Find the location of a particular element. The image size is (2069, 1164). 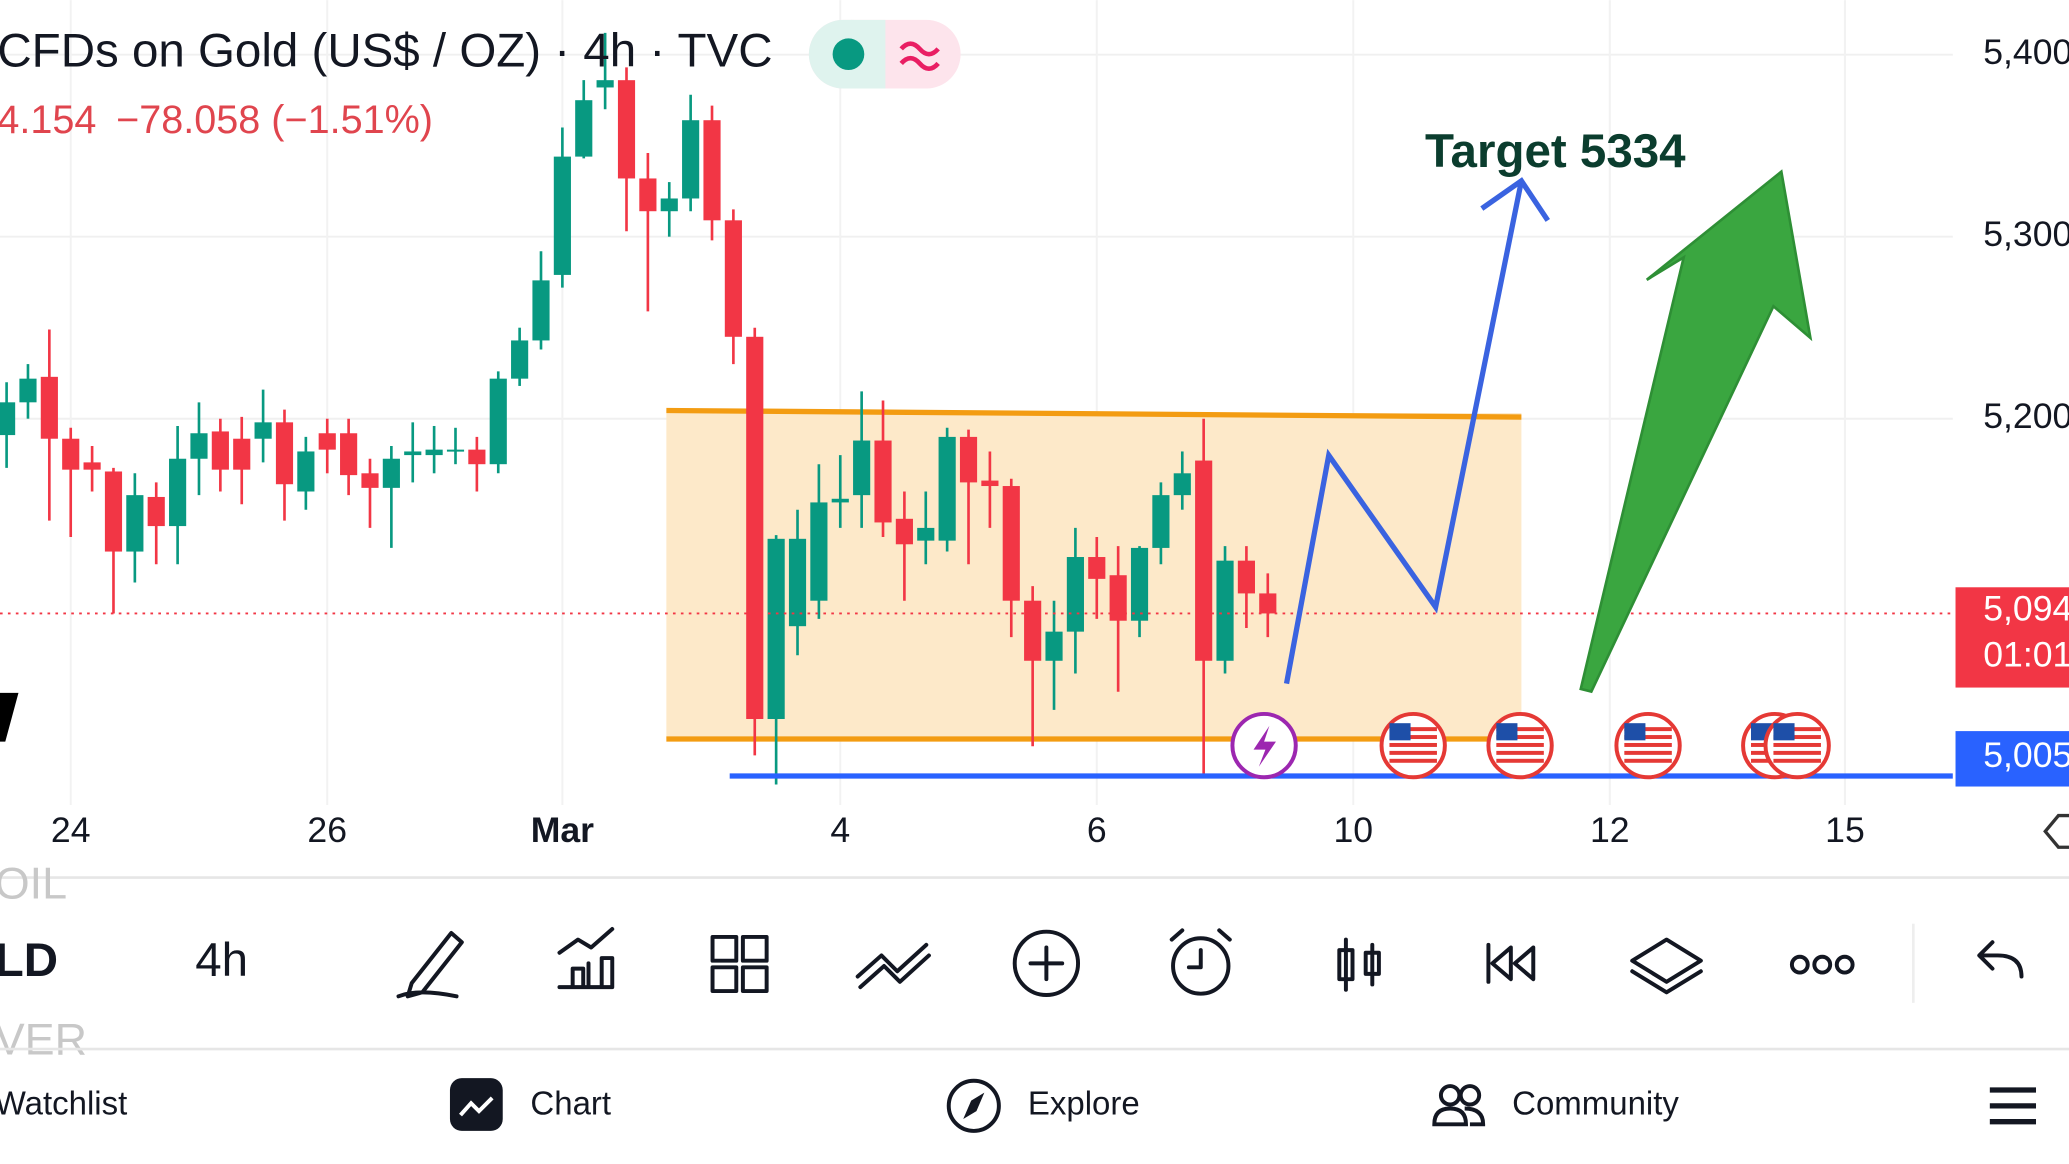

alert-icon is located at coordinates (1201, 966).